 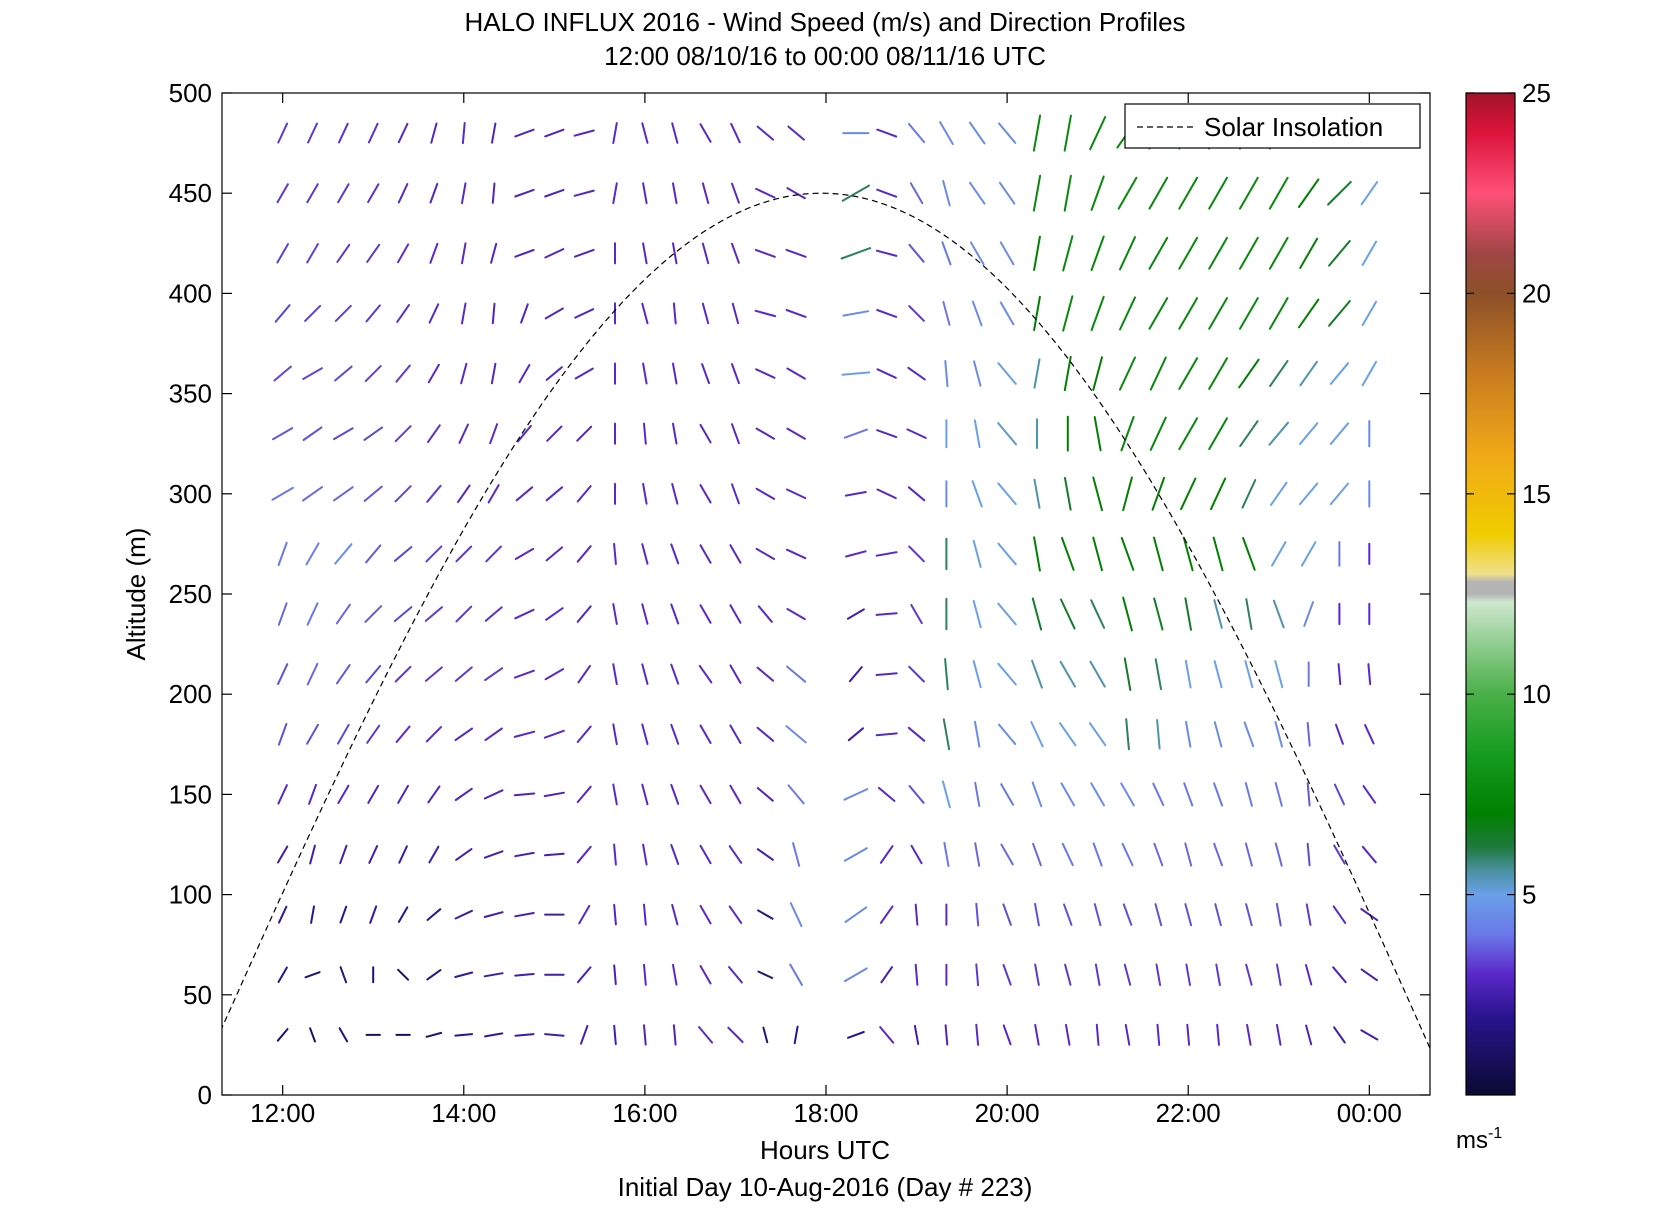 What do you see at coordinates (197, 995) in the screenshot?
I see `y-tick-label: 50` at bounding box center [197, 995].